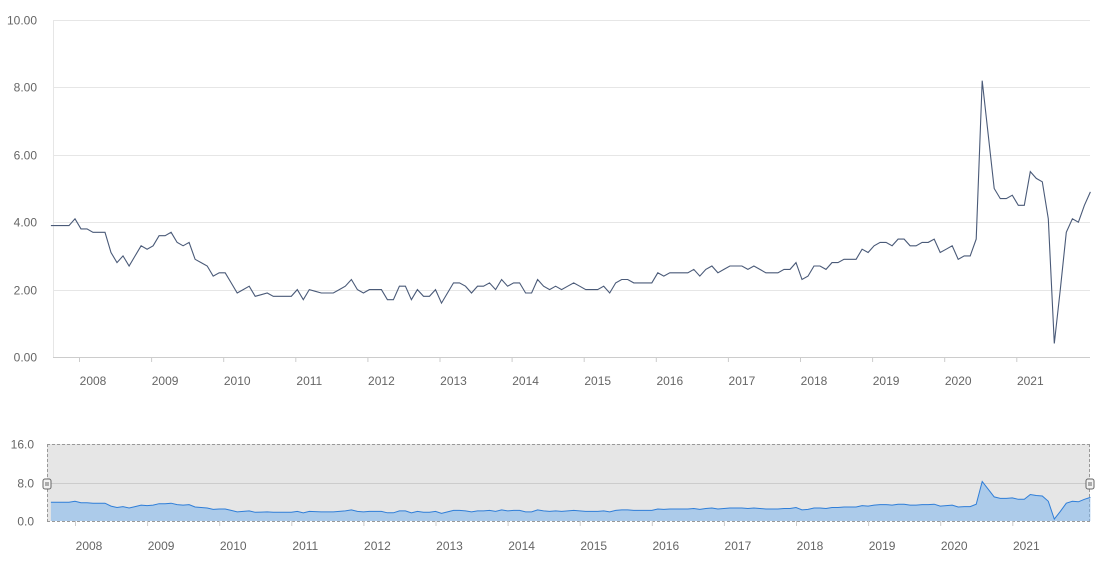 The height and width of the screenshot is (562, 1112). I want to click on y-tick-label: 4.00, so click(26, 223).